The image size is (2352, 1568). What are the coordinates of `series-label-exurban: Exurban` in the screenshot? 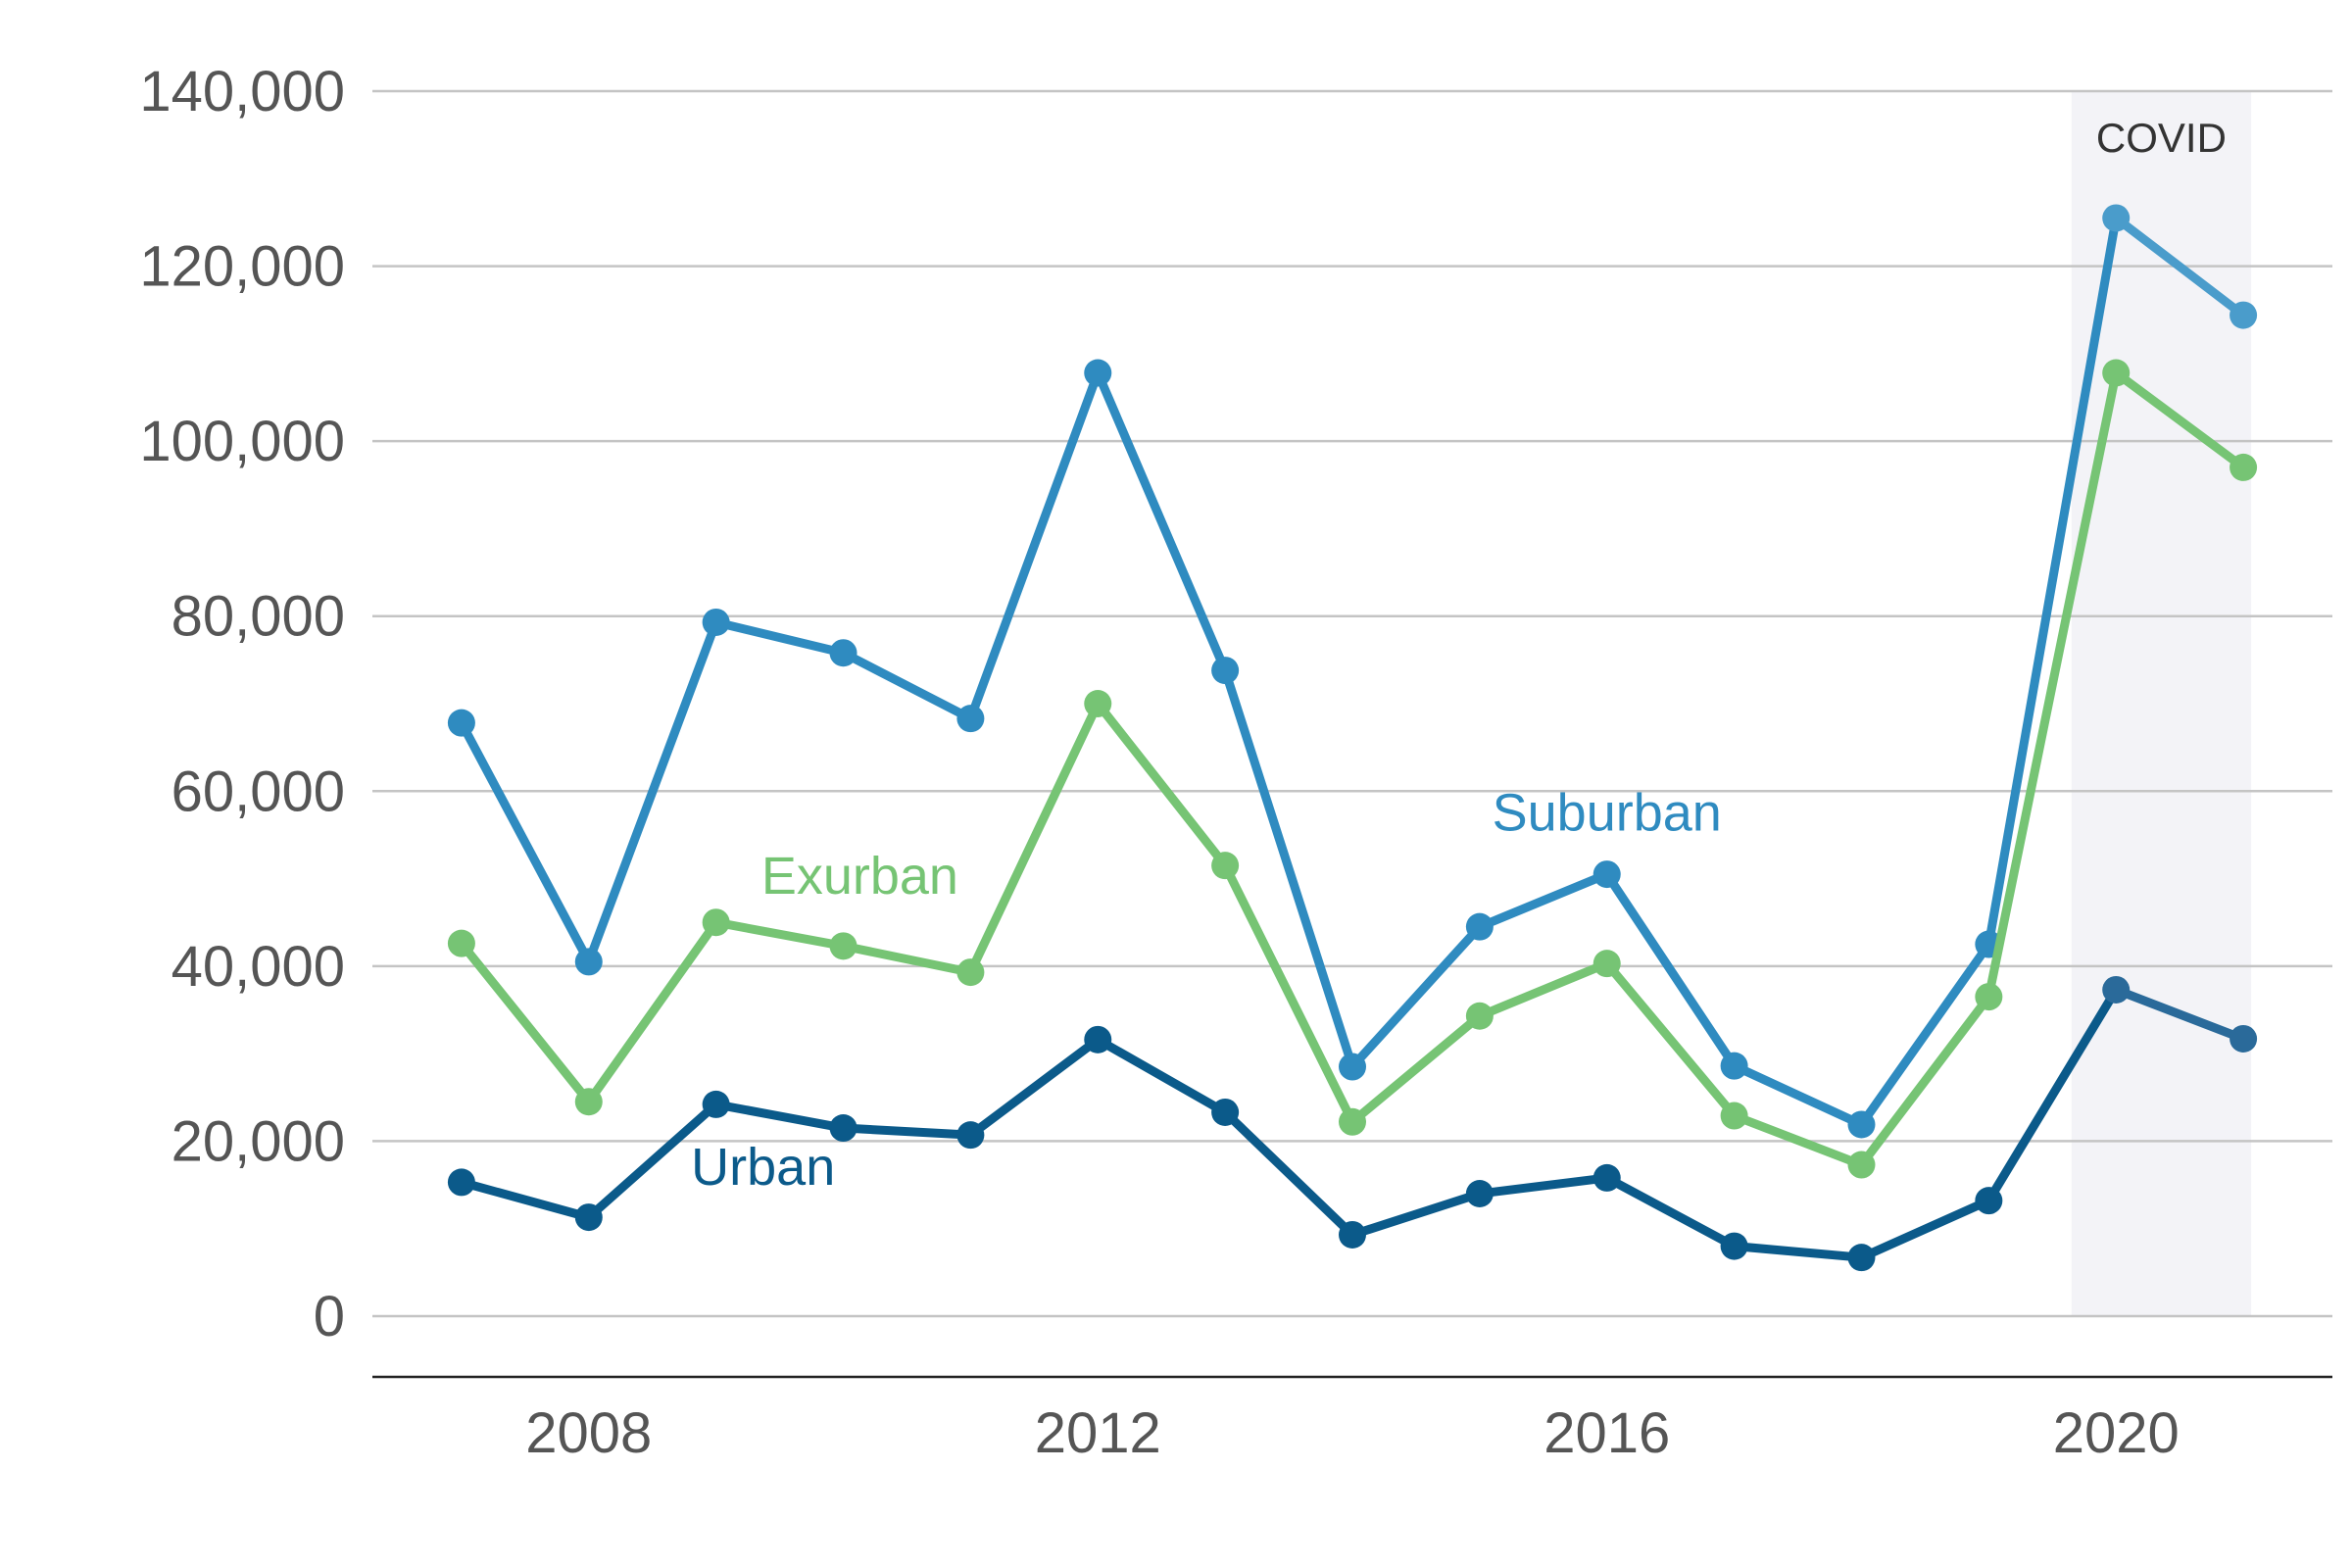 It's located at (859, 876).